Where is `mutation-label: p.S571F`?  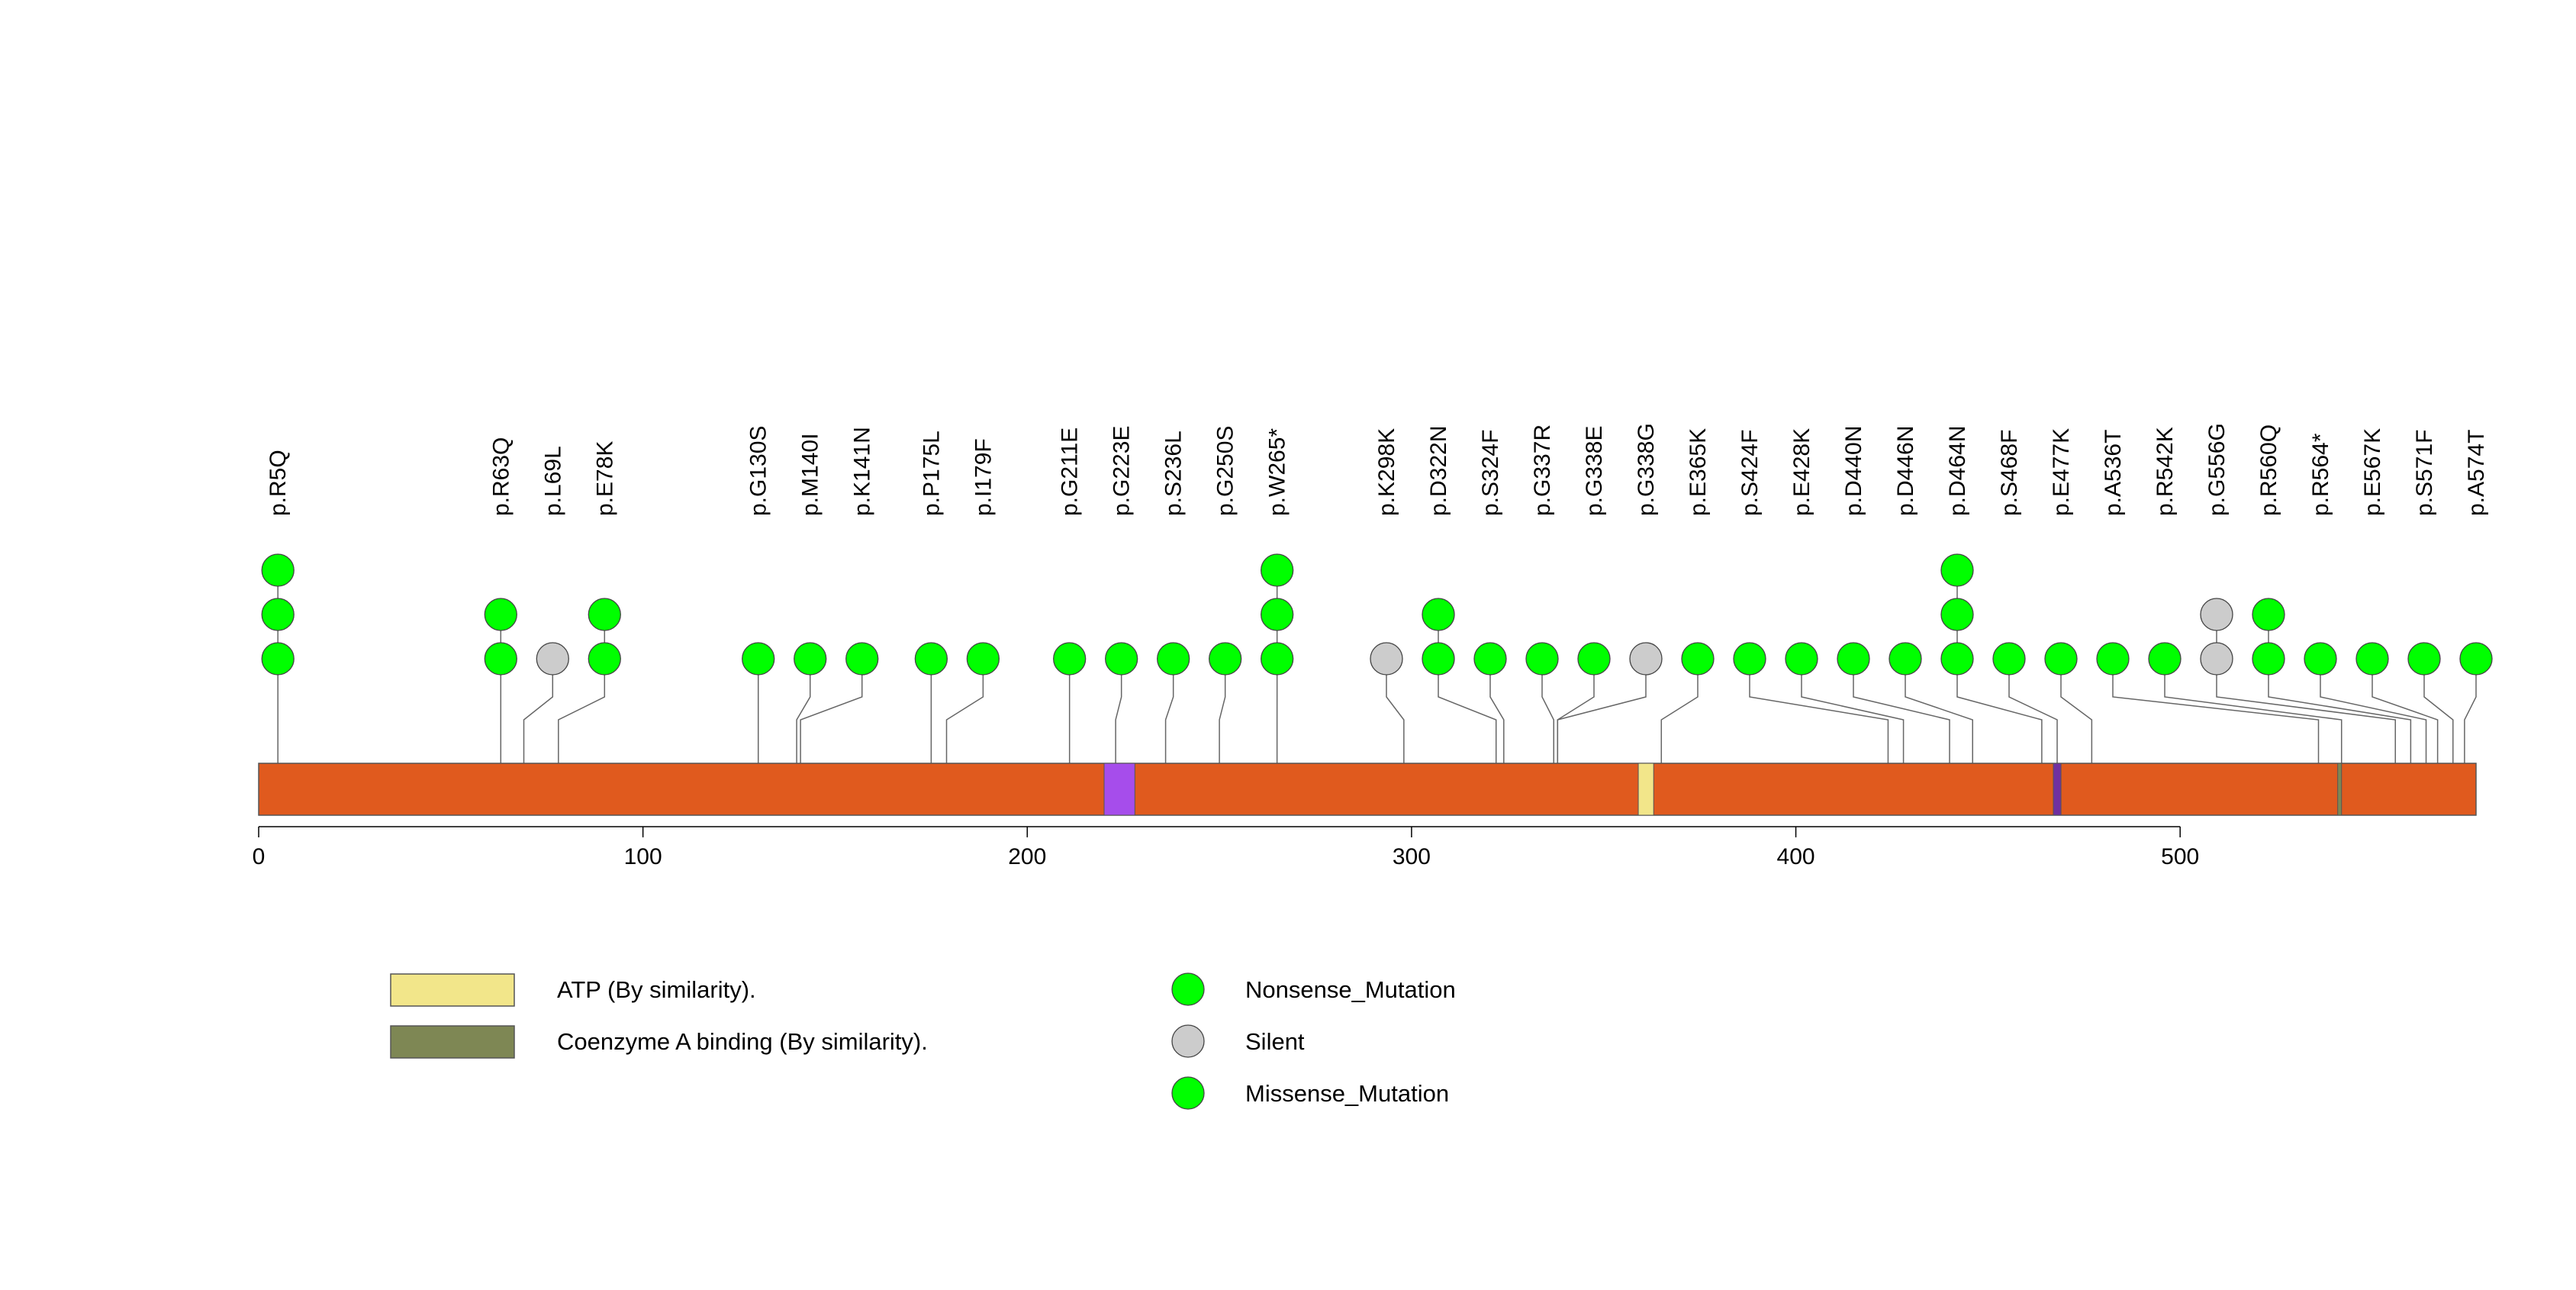
mutation-label: p.S571F is located at coordinates (2424, 473).